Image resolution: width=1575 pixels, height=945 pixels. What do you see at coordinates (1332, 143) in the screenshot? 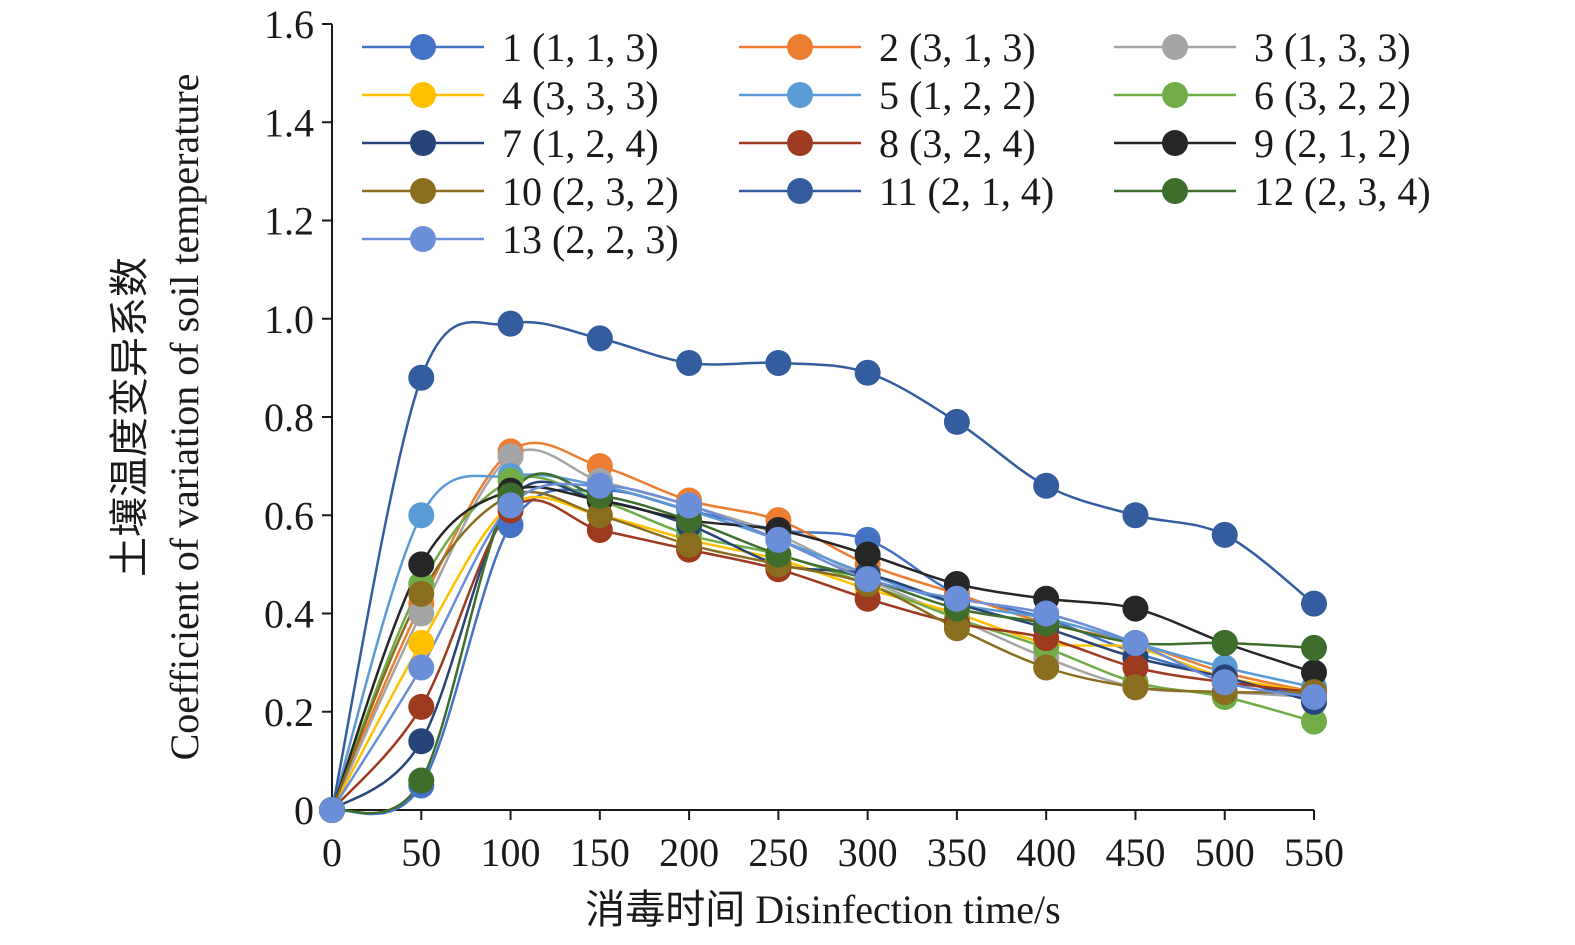
I see `legend-label: 9 (2, 1, 2)` at bounding box center [1332, 143].